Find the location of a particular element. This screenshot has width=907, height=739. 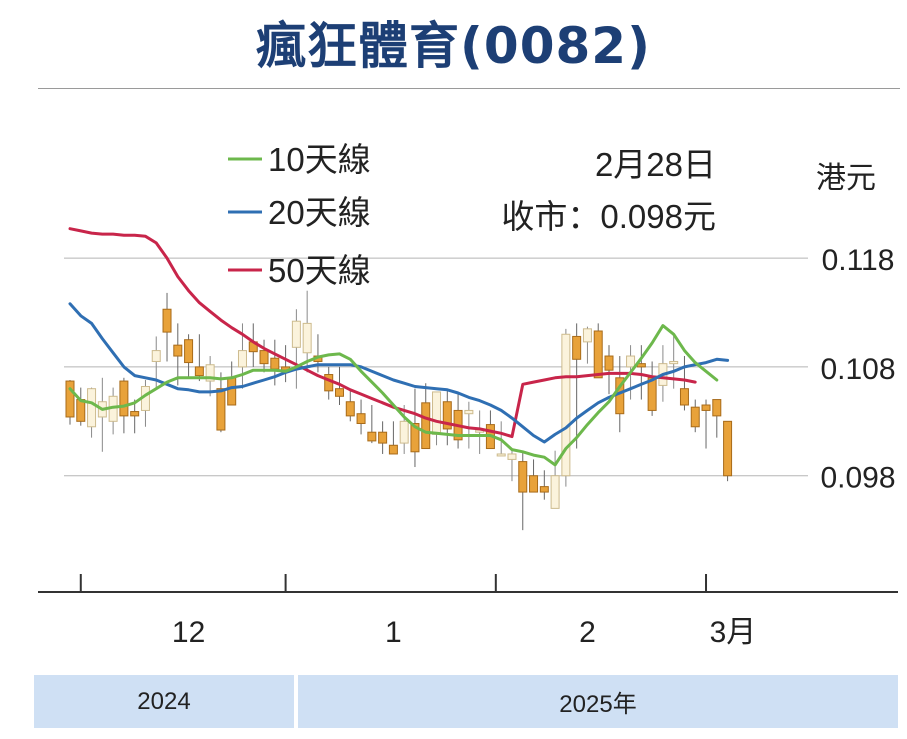

year-label-2025: 2025年 is located at coordinates (598, 704).